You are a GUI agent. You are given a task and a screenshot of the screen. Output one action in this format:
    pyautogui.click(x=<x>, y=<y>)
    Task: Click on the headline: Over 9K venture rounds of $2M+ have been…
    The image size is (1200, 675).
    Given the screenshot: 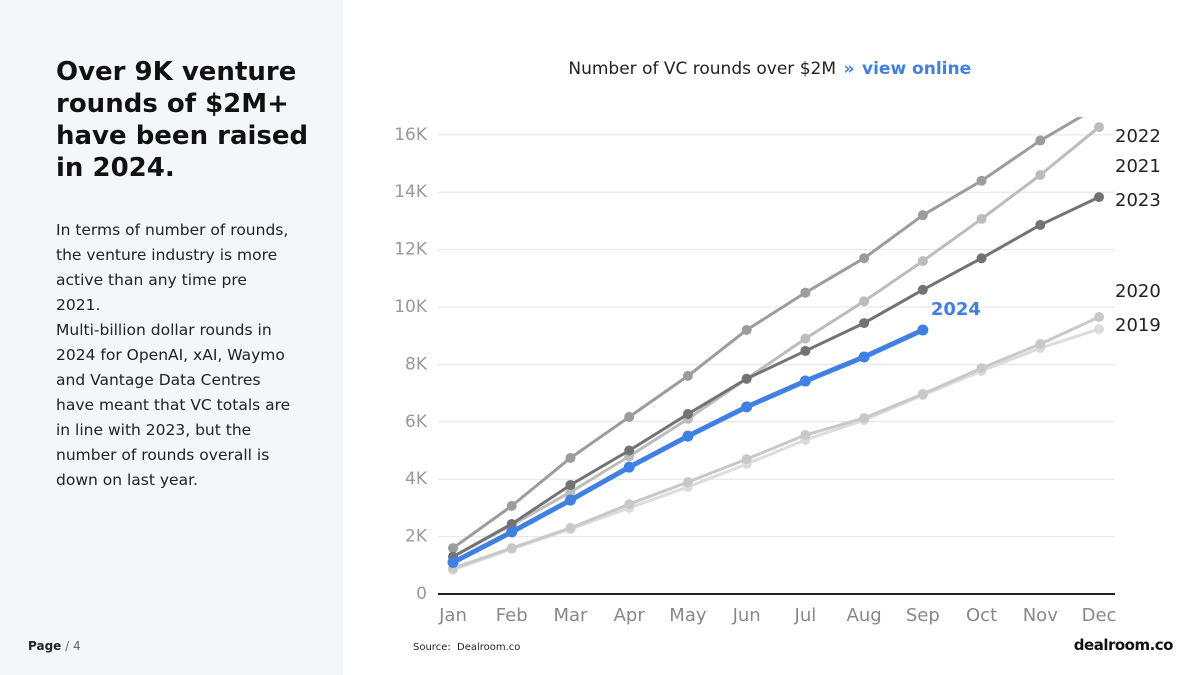 What is the action you would take?
    pyautogui.click(x=182, y=120)
    